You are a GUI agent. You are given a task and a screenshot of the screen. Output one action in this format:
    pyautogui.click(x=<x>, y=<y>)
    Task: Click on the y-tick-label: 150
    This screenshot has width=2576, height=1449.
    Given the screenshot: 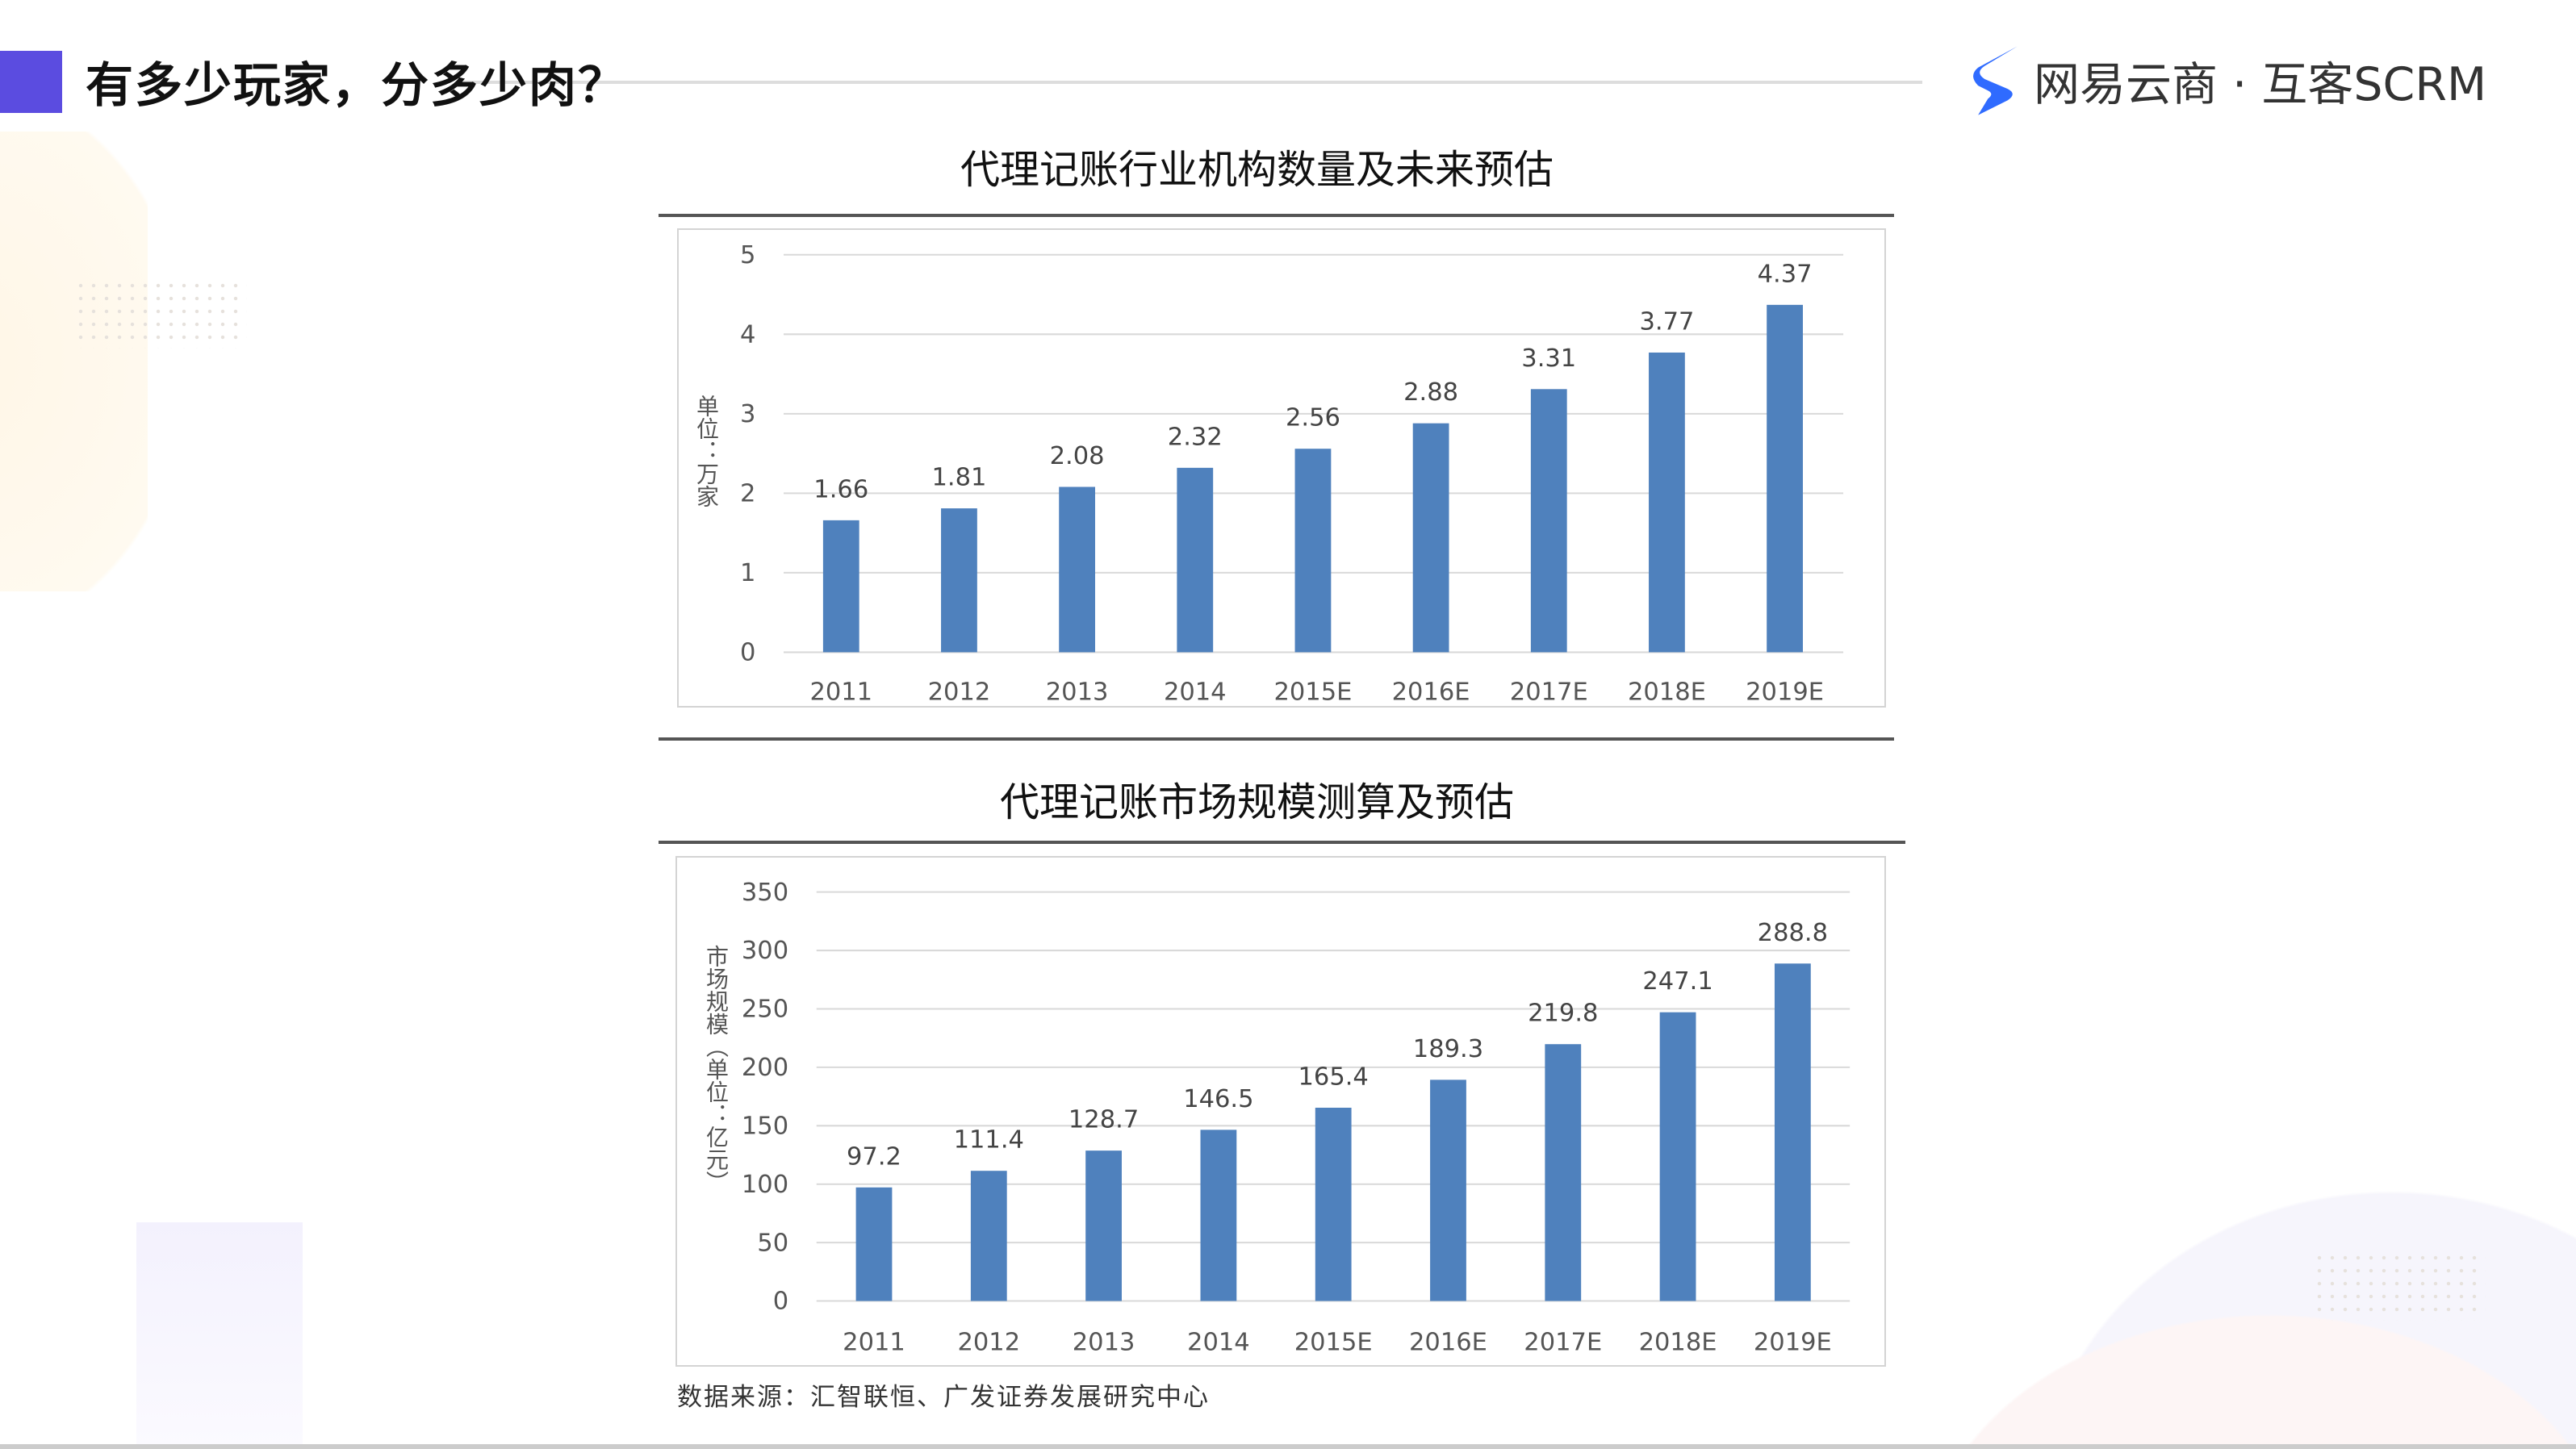 What is the action you would take?
    pyautogui.click(x=765, y=1126)
    